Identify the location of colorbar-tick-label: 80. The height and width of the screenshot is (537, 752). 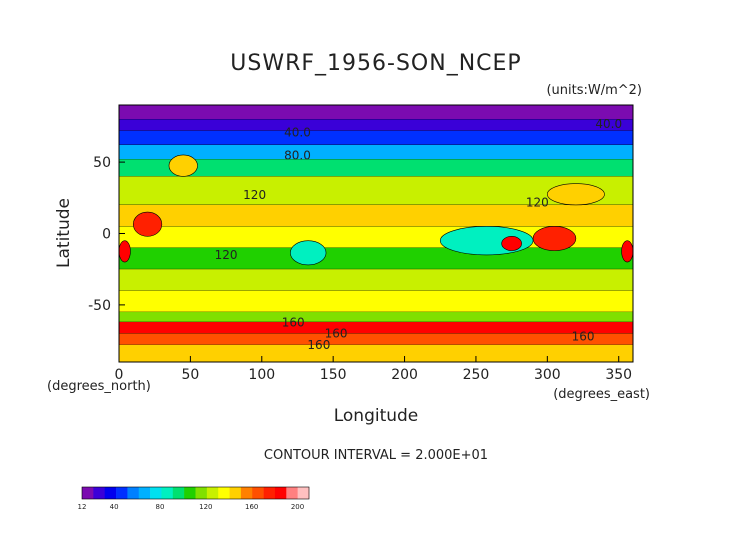
(159, 507).